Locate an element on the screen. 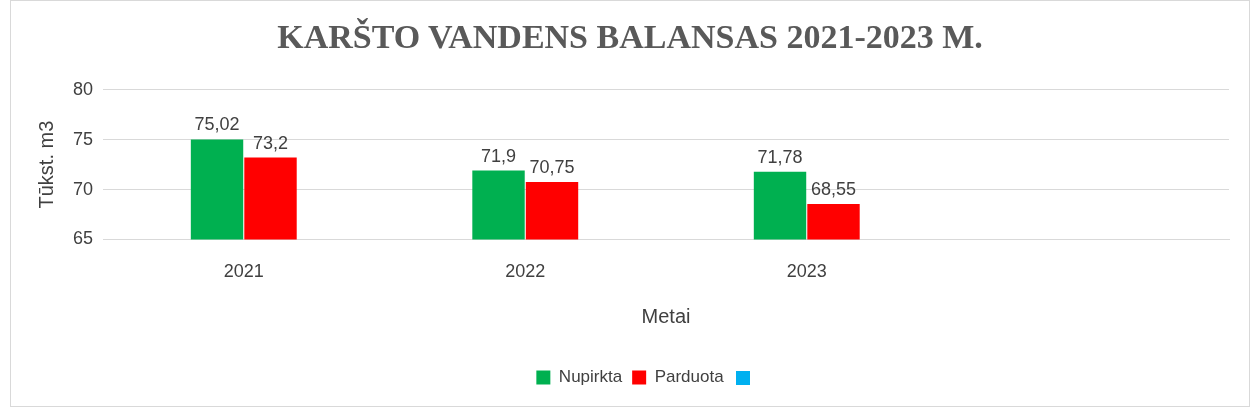  y-tick-label: 80 is located at coordinates (83, 88).